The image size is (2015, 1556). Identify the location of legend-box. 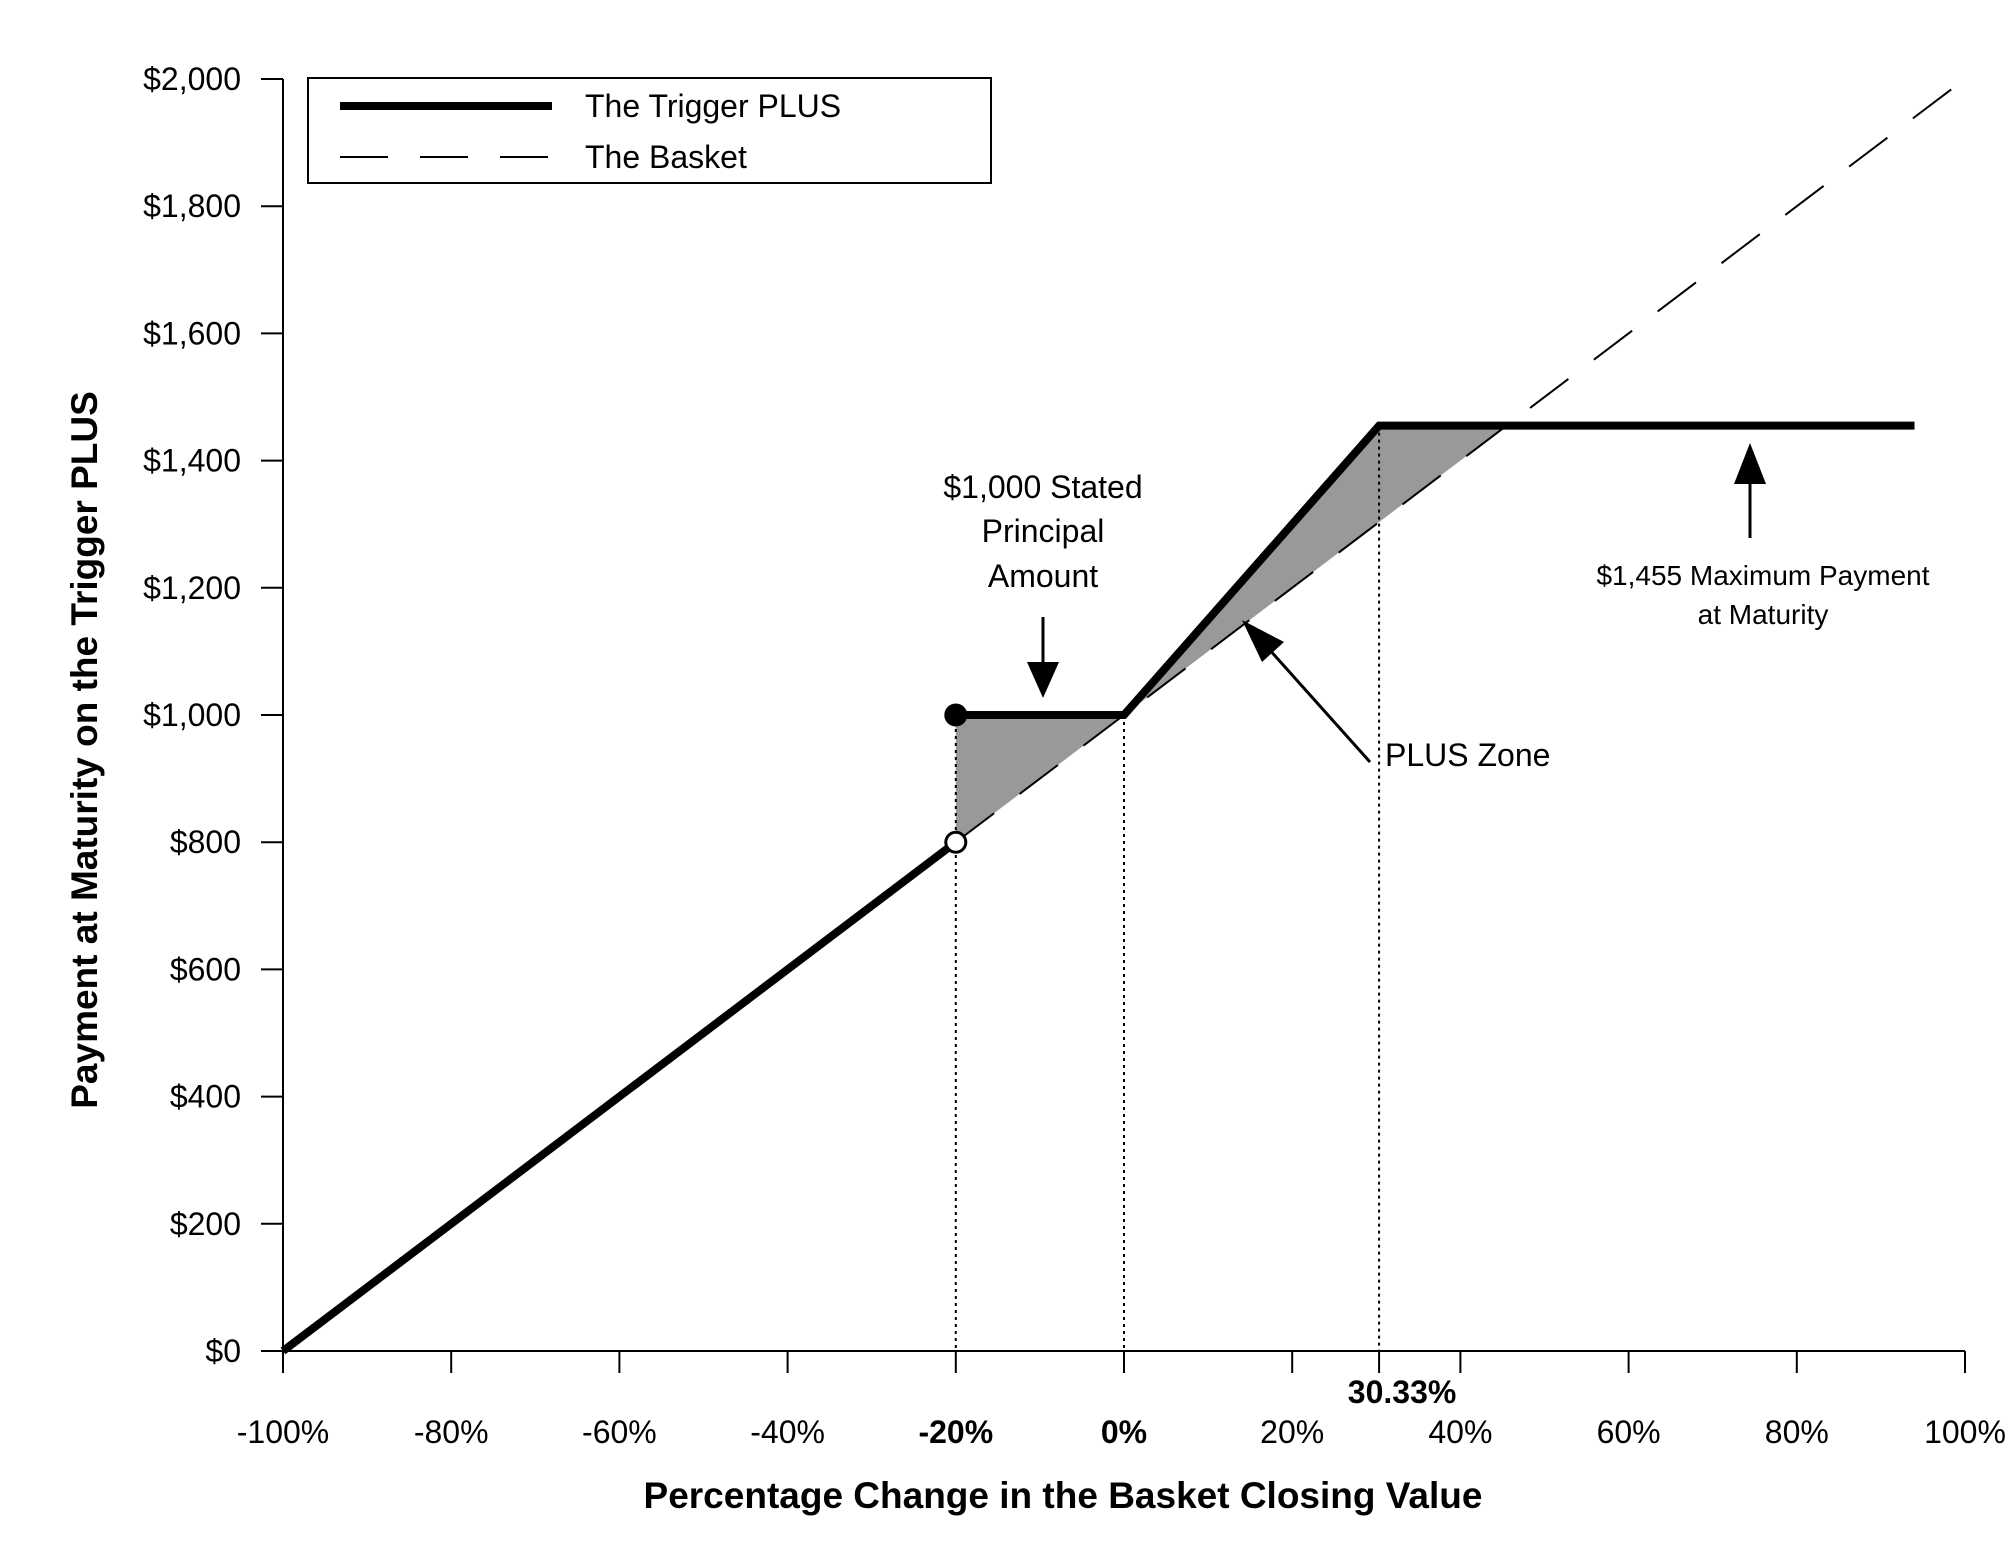
(649, 130).